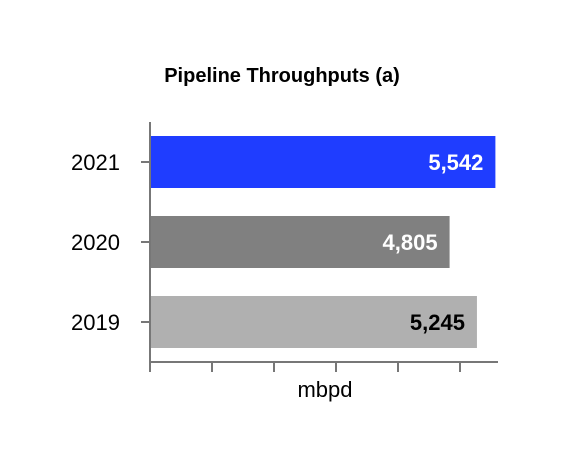  I want to click on bar-2020, so click(300, 242).